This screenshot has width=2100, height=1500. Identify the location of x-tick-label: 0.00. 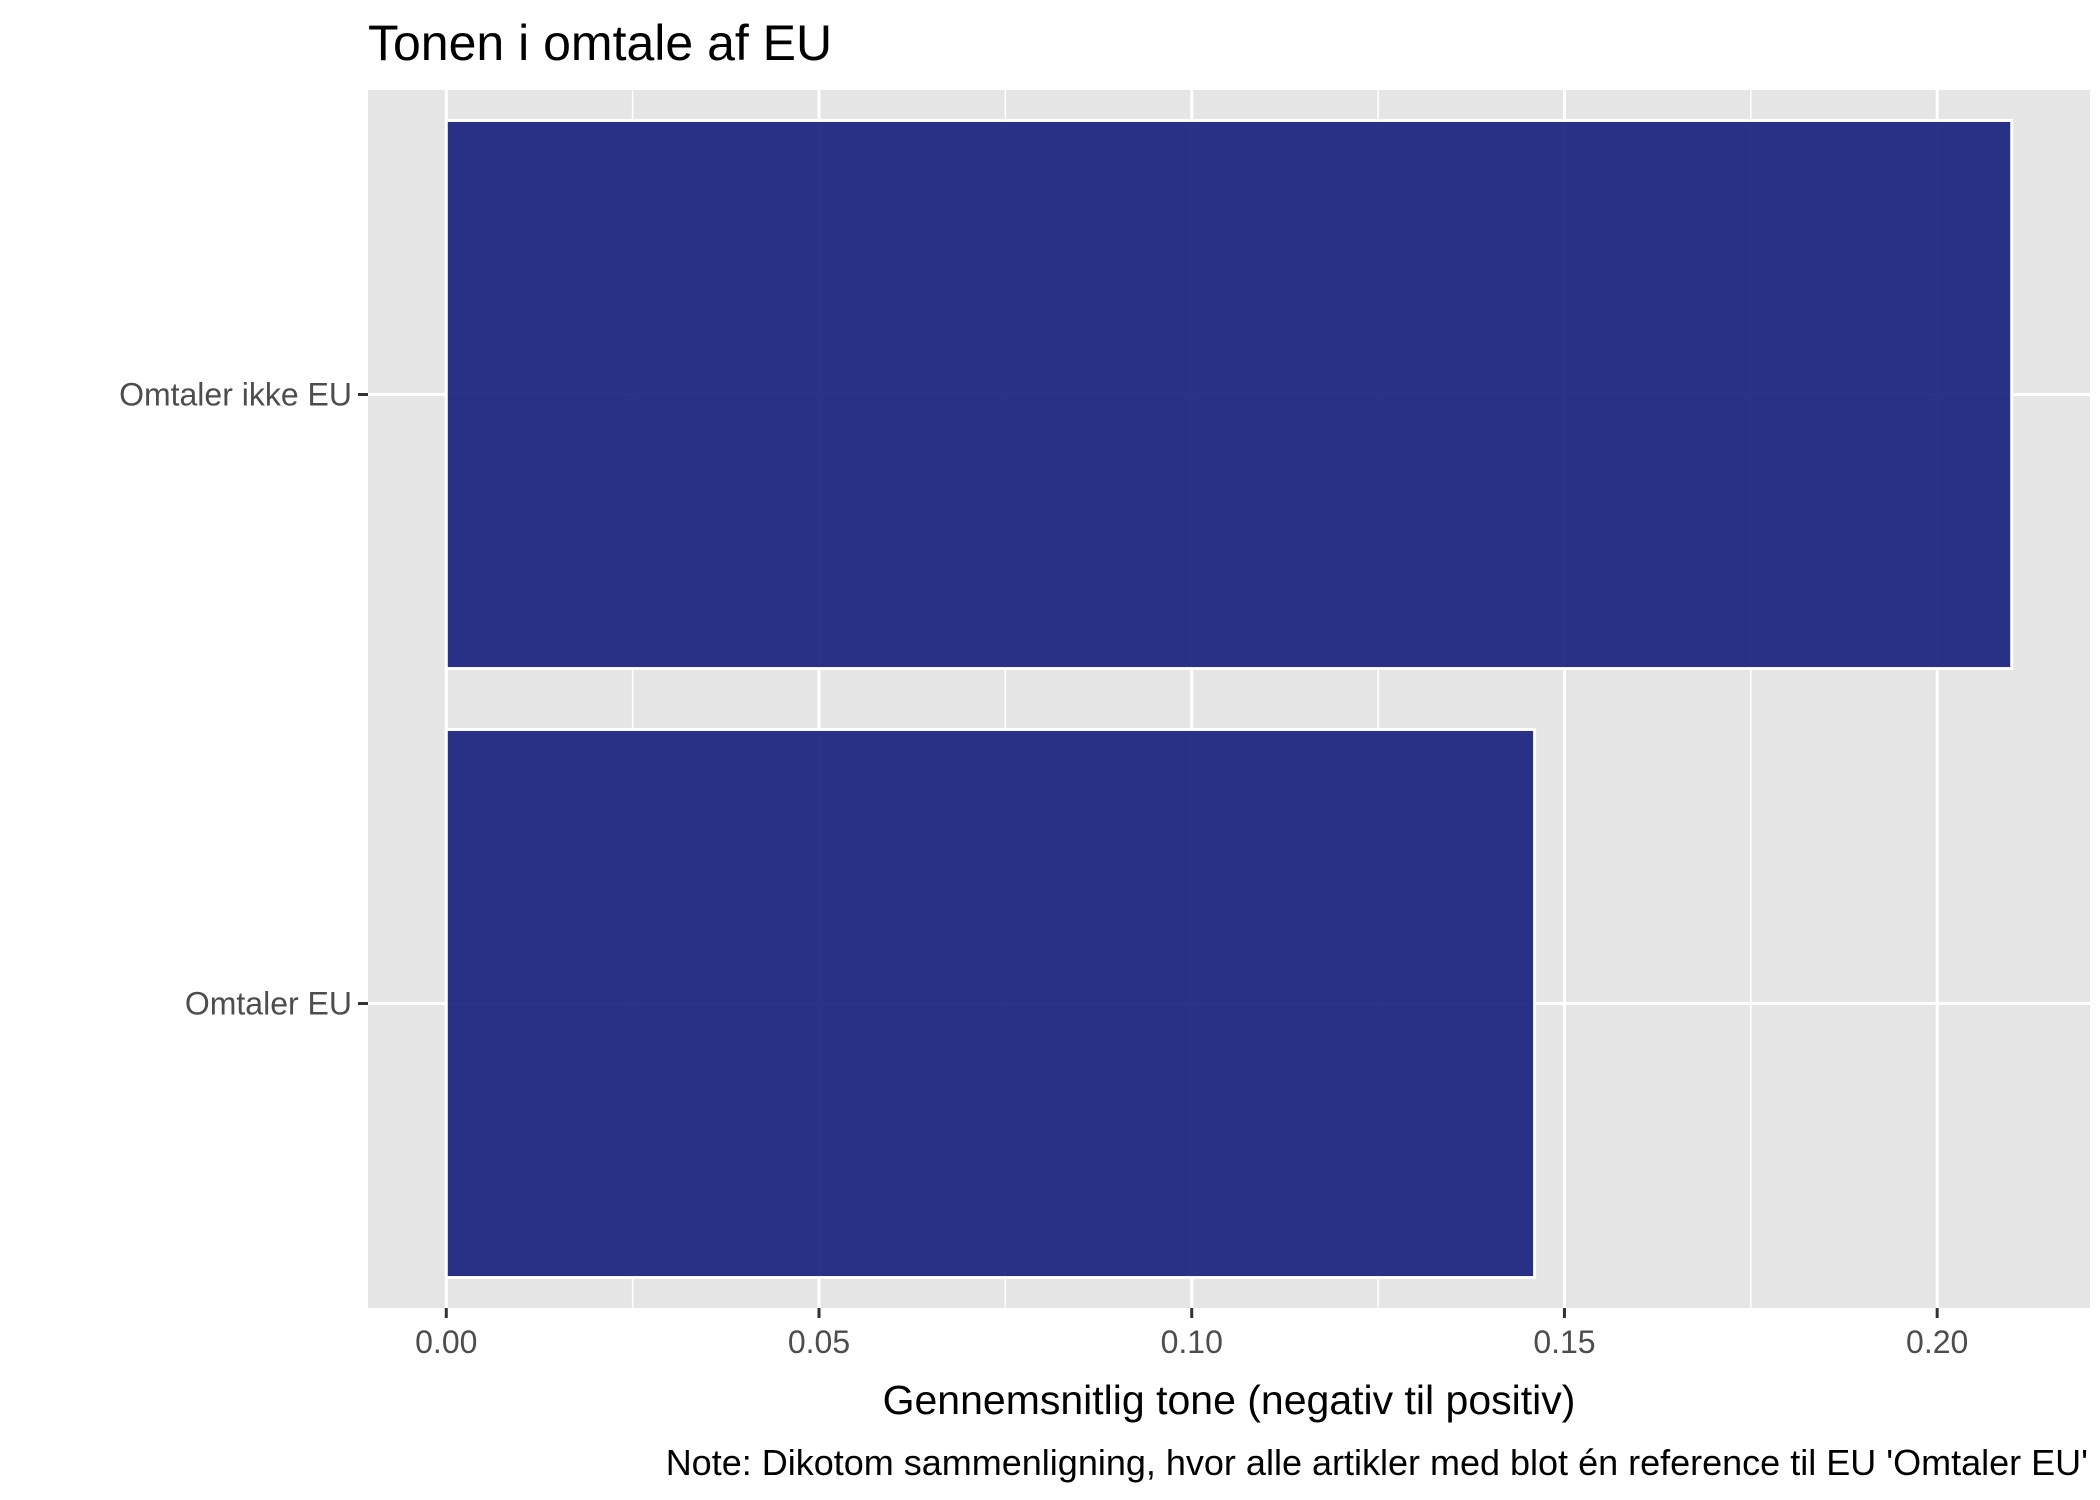
(446, 1342).